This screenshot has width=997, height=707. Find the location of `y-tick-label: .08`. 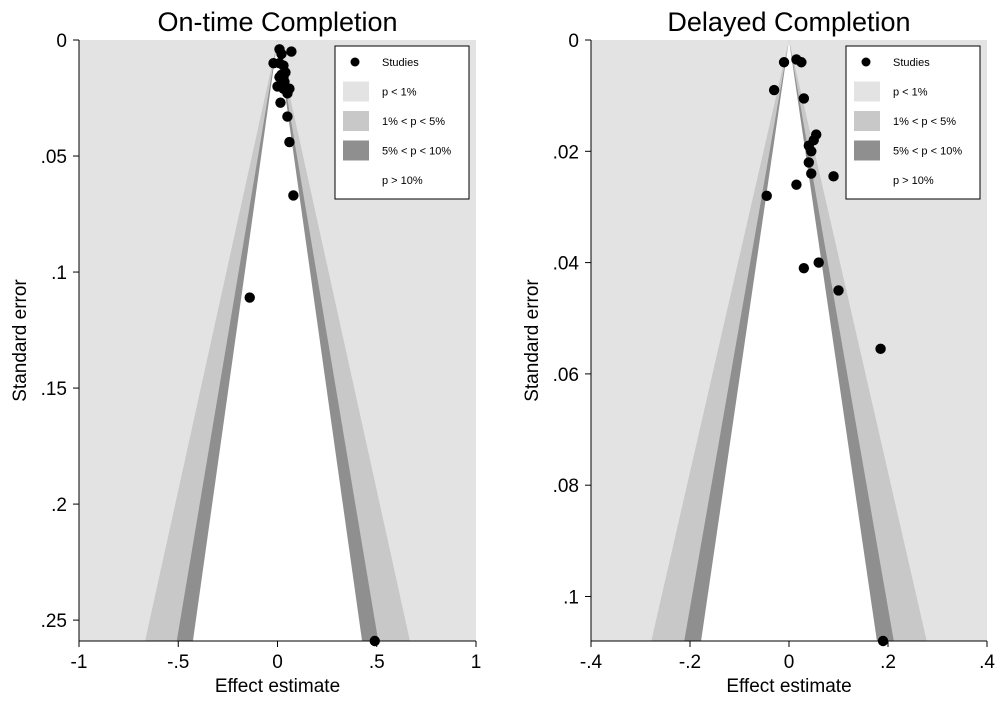

y-tick-label: .08 is located at coordinates (566, 486).